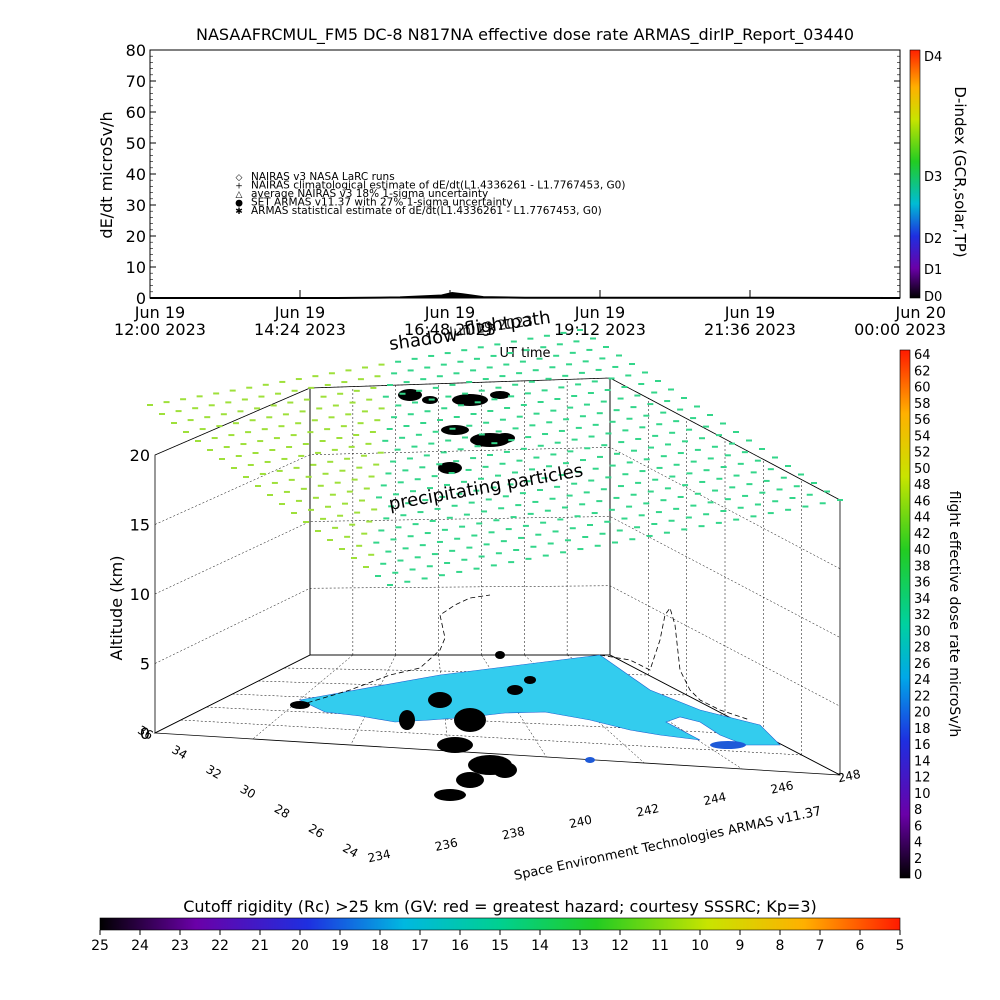  I want to click on dose-rate-tick-label: 0, so click(918, 875).